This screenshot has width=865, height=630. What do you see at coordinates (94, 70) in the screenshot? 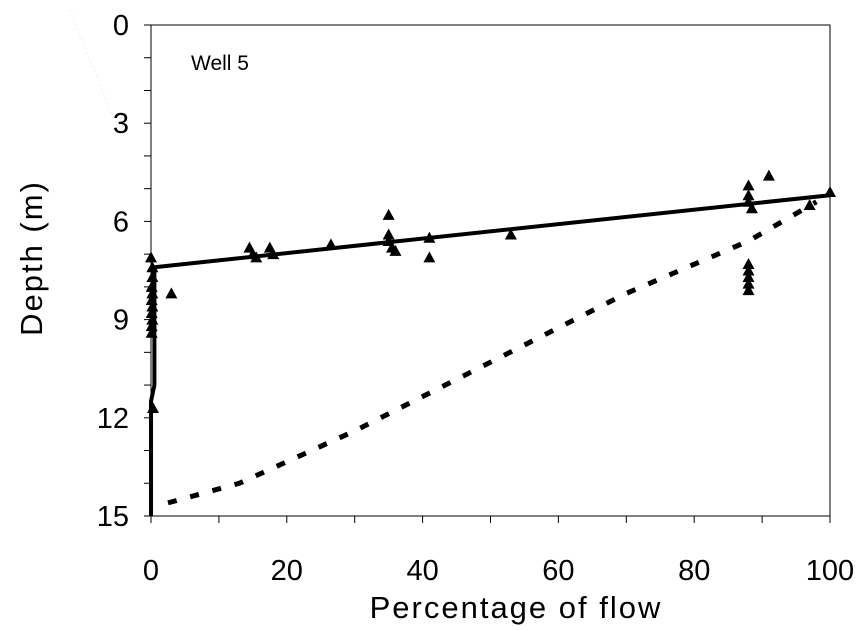
I see `scan-artifact-line` at bounding box center [94, 70].